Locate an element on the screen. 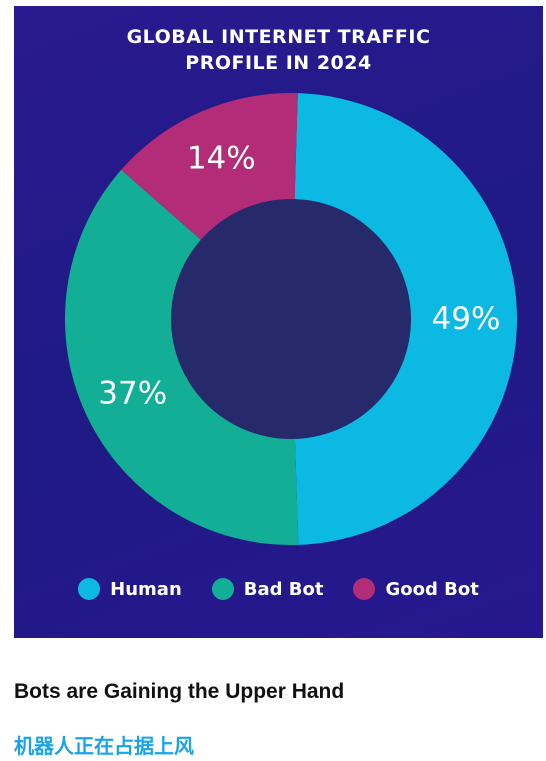  legend-label-human: Human is located at coordinates (146, 589).